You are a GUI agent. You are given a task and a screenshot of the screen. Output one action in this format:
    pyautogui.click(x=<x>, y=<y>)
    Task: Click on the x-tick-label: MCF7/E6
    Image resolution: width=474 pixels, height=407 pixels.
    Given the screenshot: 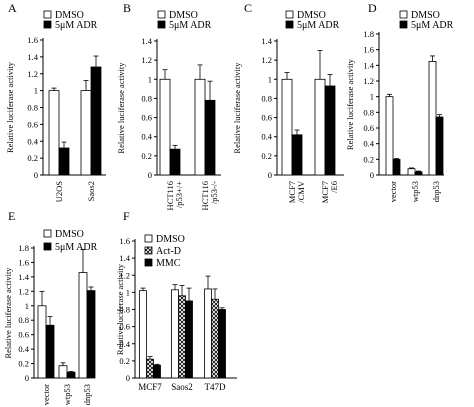 What is the action you would take?
    pyautogui.click(x=329, y=192)
    